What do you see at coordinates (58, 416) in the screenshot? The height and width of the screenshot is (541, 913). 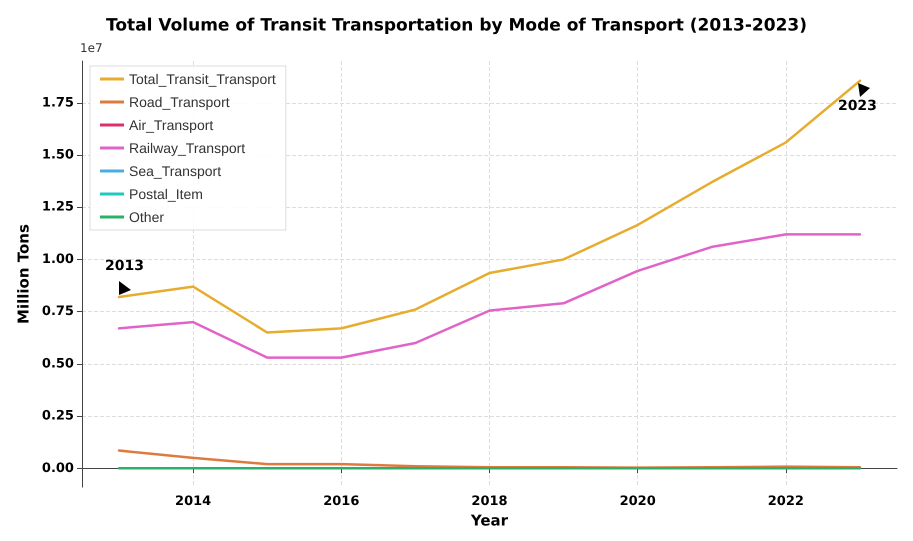 I see `y-tick-label: 0.25` at bounding box center [58, 416].